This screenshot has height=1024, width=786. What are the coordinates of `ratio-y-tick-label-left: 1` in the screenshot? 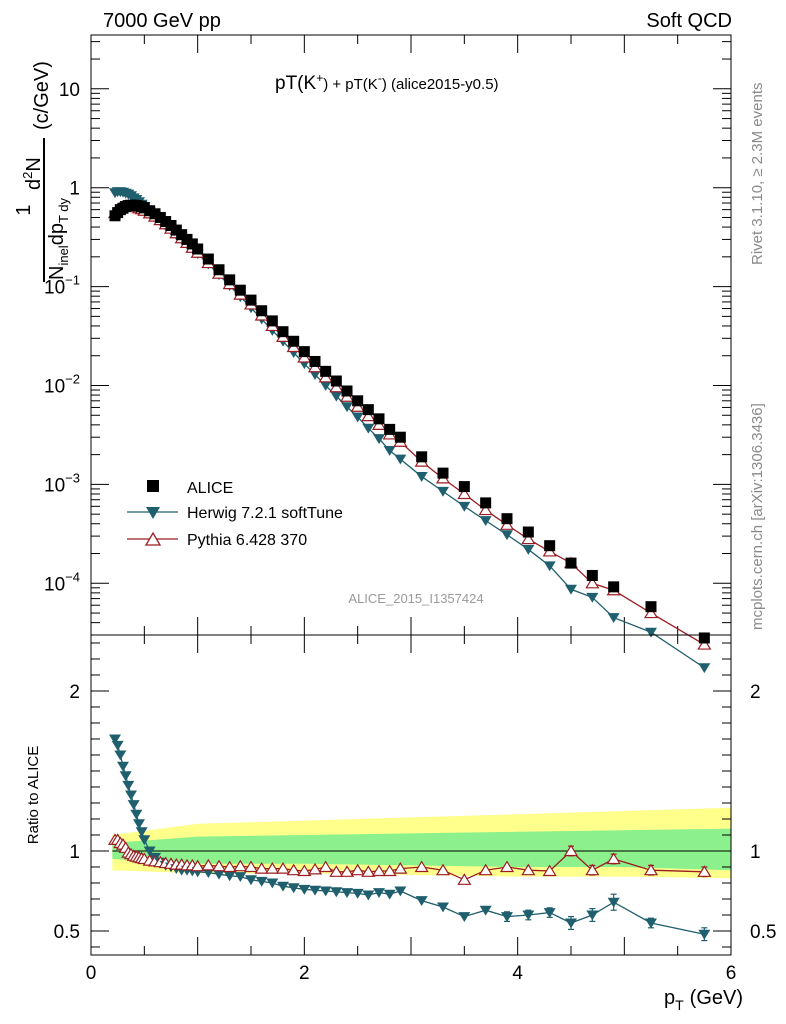 It's located at (74, 852).